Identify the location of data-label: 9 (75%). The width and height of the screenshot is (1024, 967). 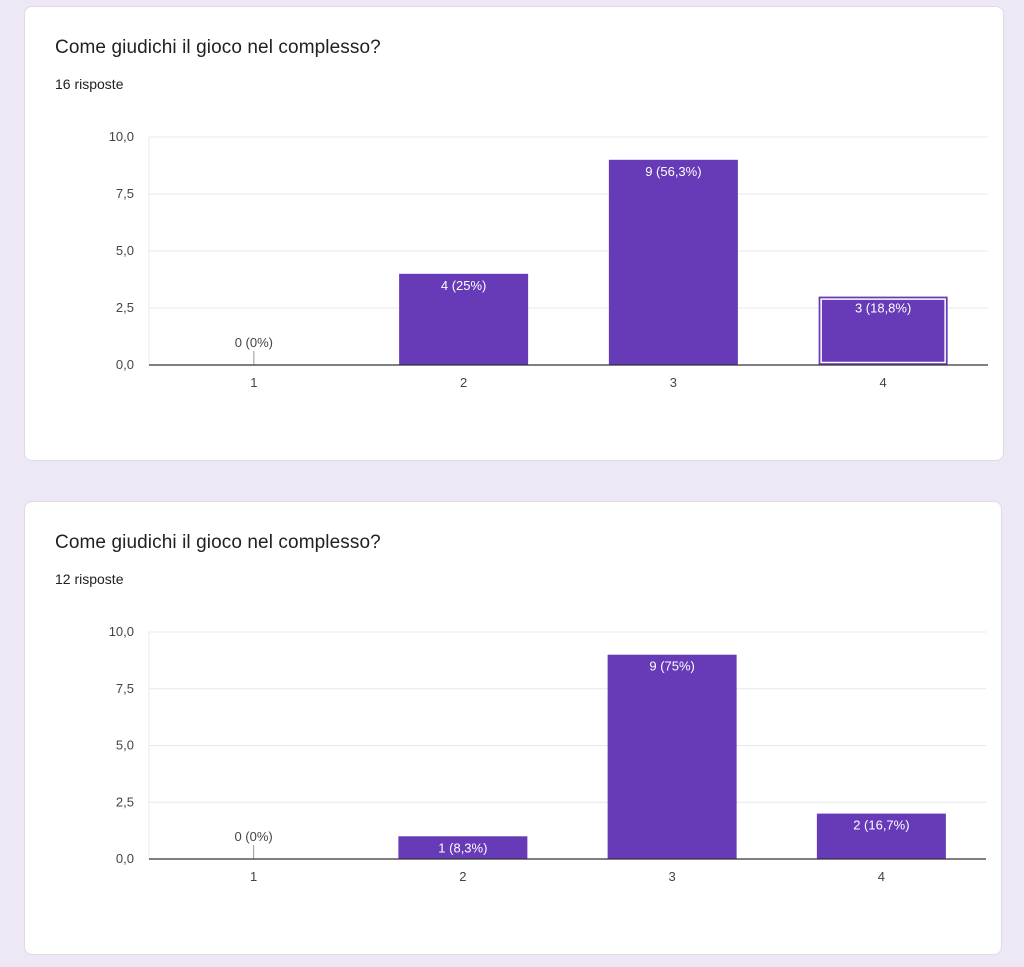
(672, 666).